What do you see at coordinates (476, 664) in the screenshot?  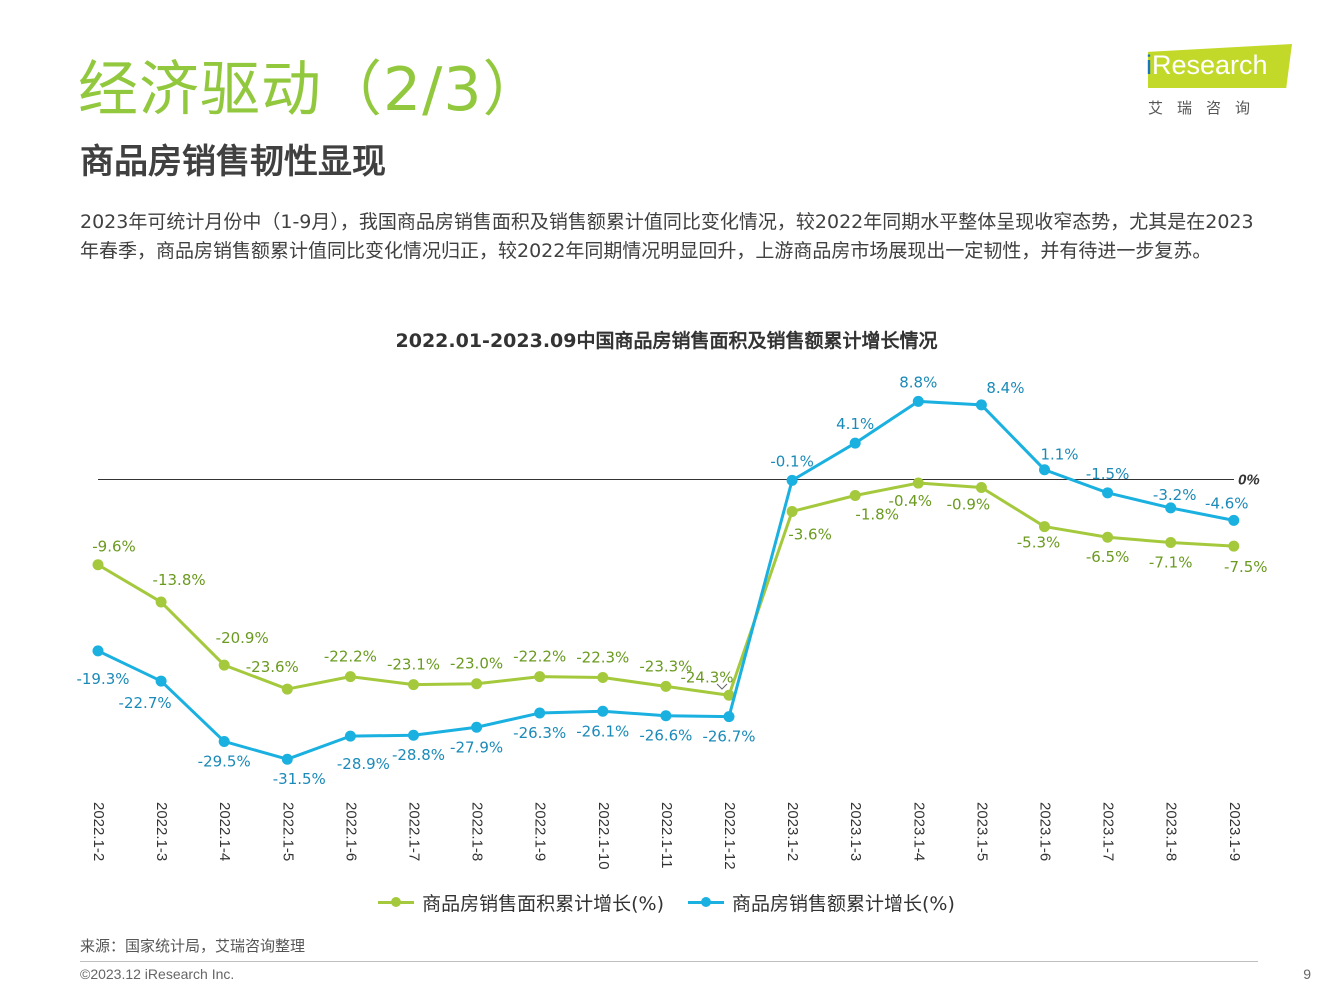 I see `data-label-0-6: -23.0%` at bounding box center [476, 664].